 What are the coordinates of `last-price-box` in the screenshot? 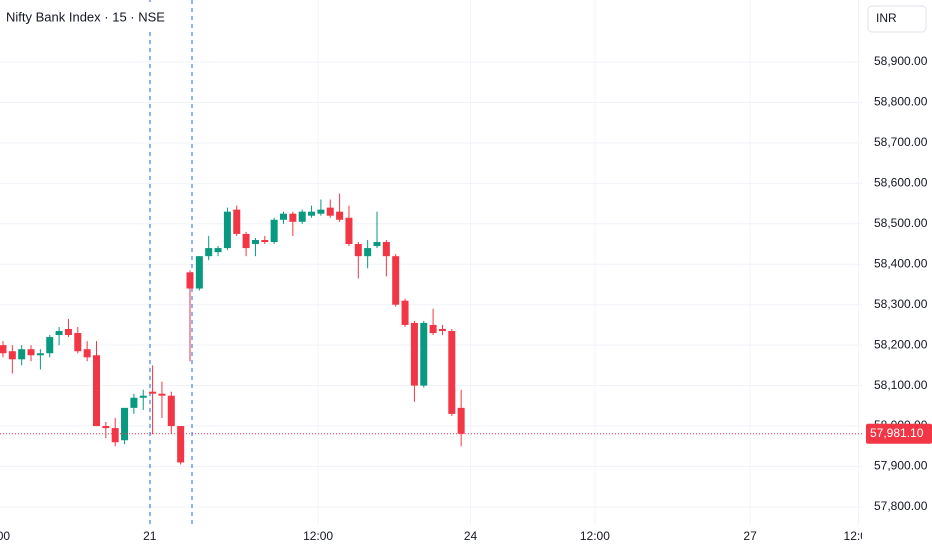 It's located at (899, 433).